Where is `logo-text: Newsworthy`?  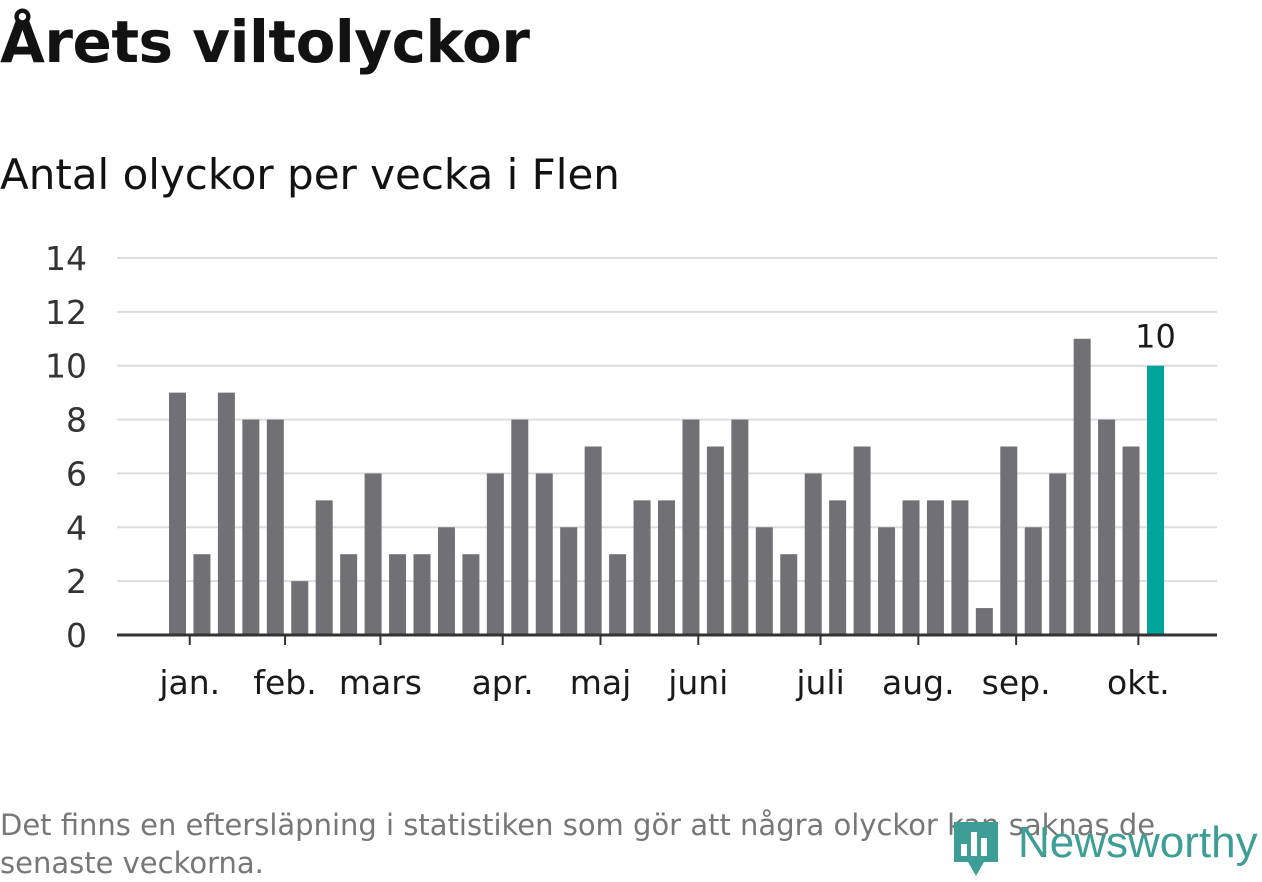
logo-text: Newsworthy is located at coordinates (1138, 842).